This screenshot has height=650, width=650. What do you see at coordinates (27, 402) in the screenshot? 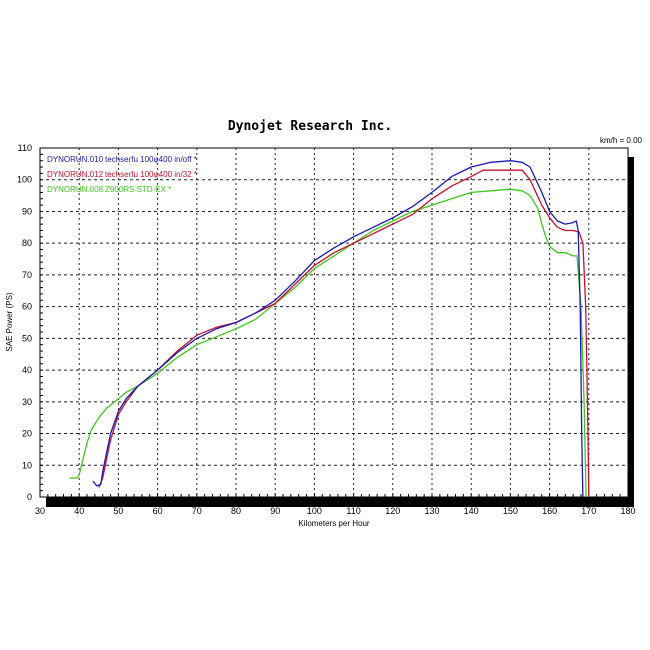
I see `y-tick-label: 30` at bounding box center [27, 402].